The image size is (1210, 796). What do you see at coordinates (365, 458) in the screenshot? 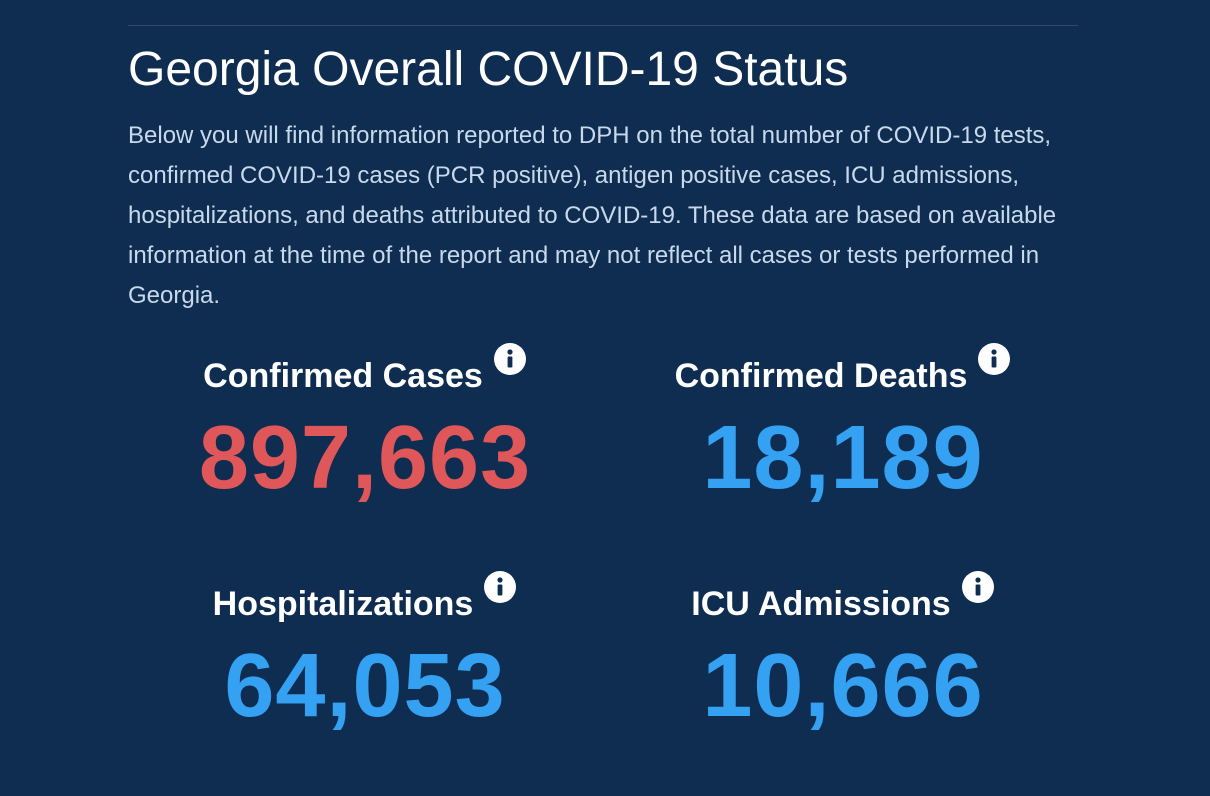
I see `confirmed-cases-value: 897,663` at bounding box center [365, 458].